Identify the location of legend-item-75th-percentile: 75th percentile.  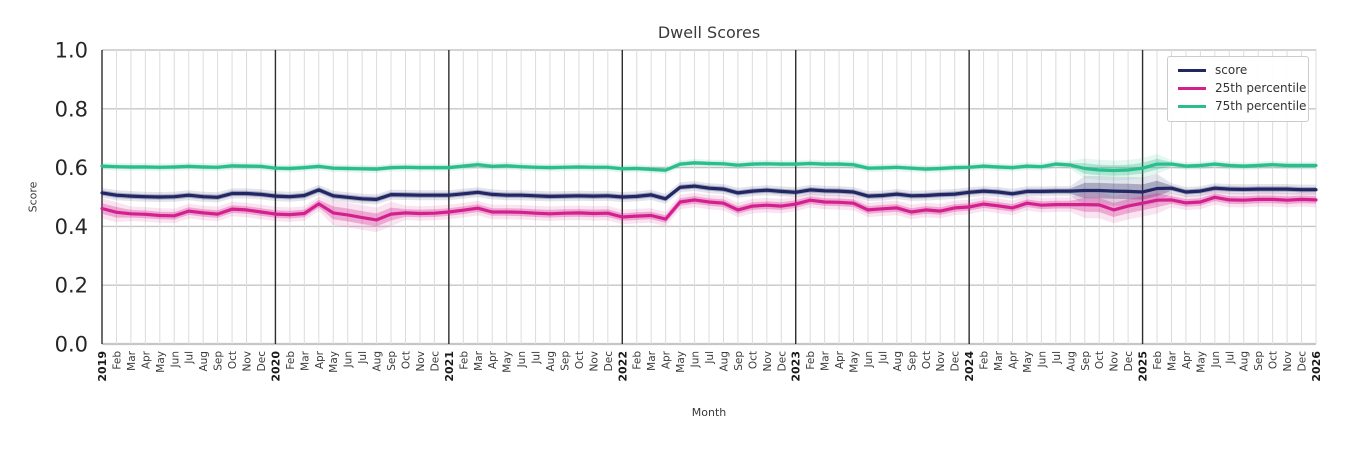
(1242, 106).